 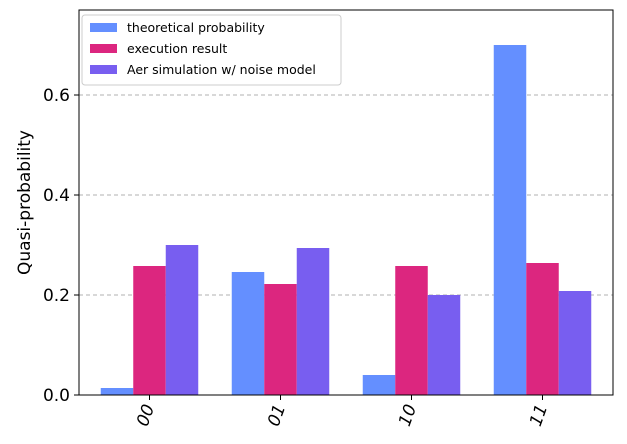 I want to click on legend-box, so click(x=211, y=50).